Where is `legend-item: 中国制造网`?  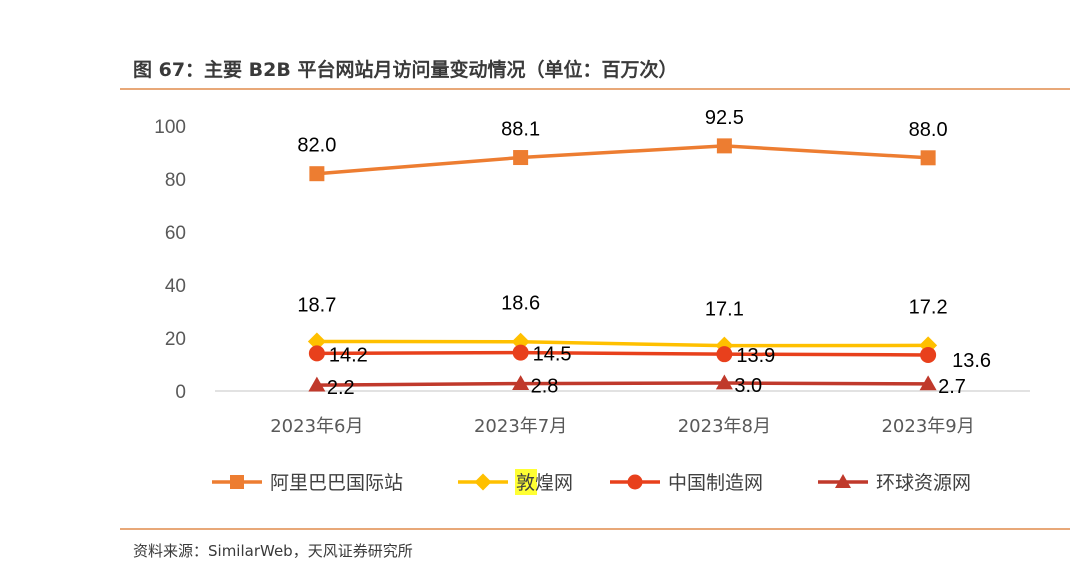
legend-item: 中国制造网 is located at coordinates (686, 483).